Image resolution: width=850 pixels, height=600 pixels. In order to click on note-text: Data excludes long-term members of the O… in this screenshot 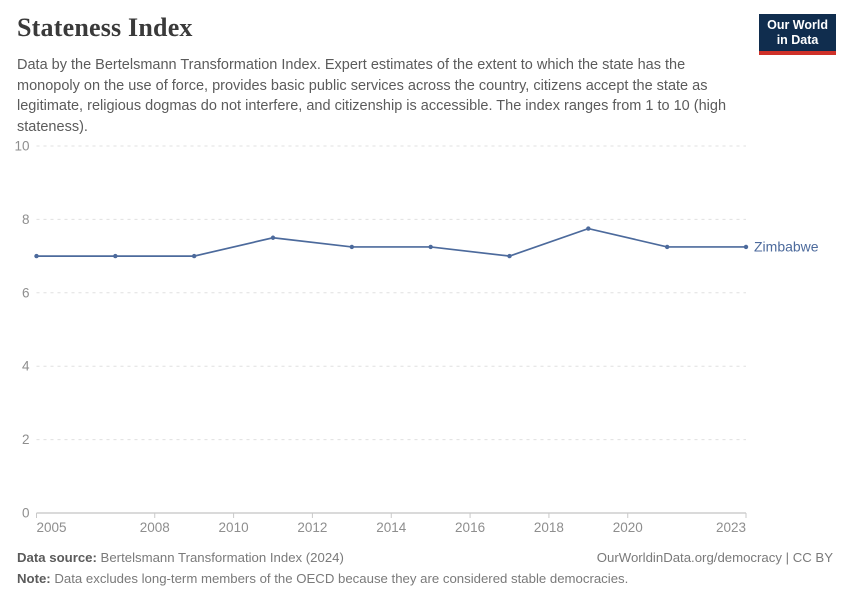, I will do `click(339, 578)`.